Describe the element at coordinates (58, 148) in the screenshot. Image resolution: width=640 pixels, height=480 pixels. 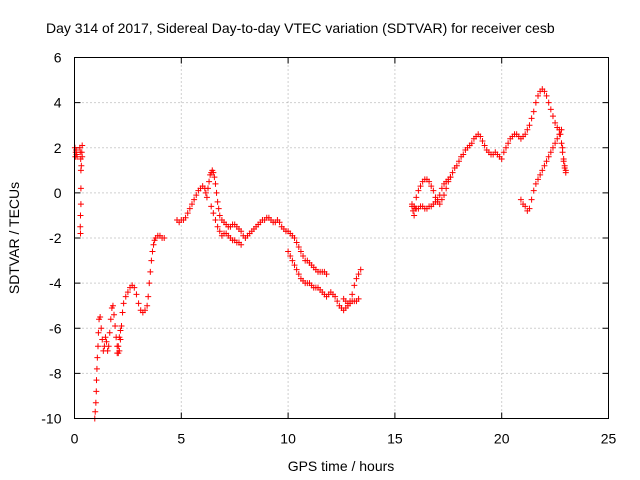
I see `y-tick-label: 2` at that location.